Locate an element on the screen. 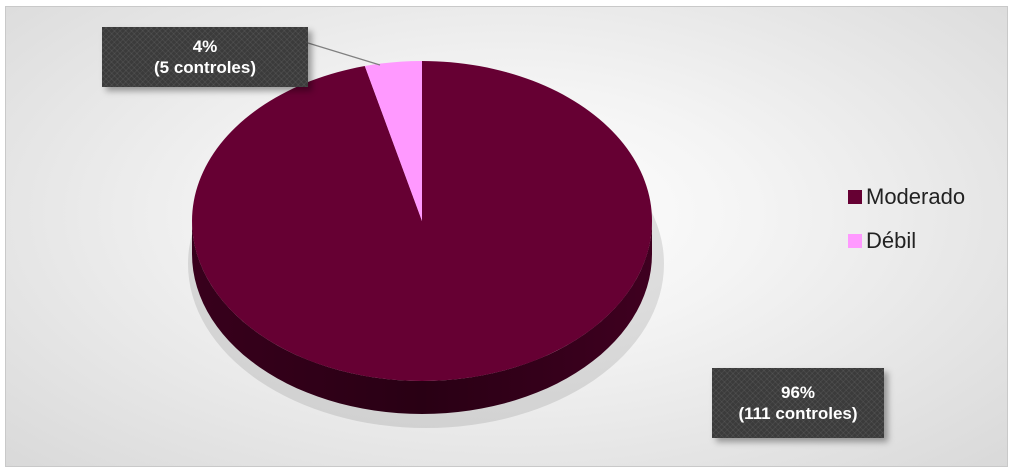  data-label-debil: 4% (5 controles) is located at coordinates (205, 57).